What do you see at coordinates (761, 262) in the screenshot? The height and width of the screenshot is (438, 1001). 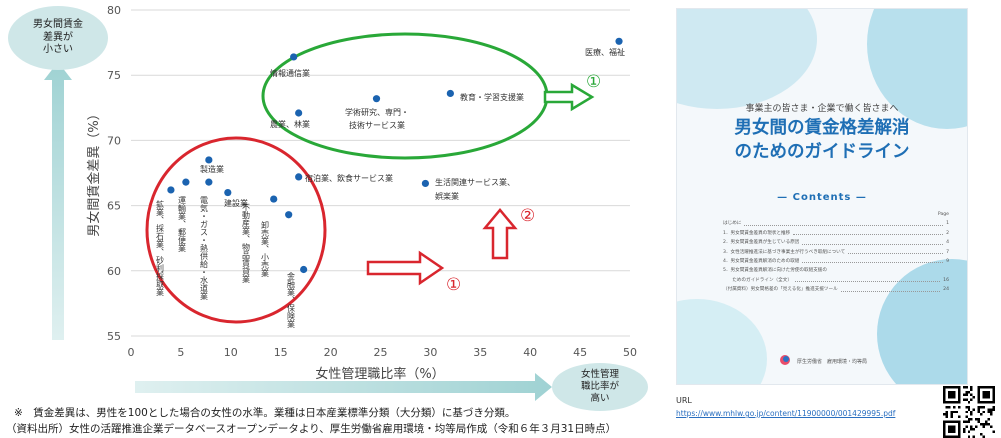 I see `brochure-item-text: 4．男女間賃金差異解消のための取組` at bounding box center [761, 262].